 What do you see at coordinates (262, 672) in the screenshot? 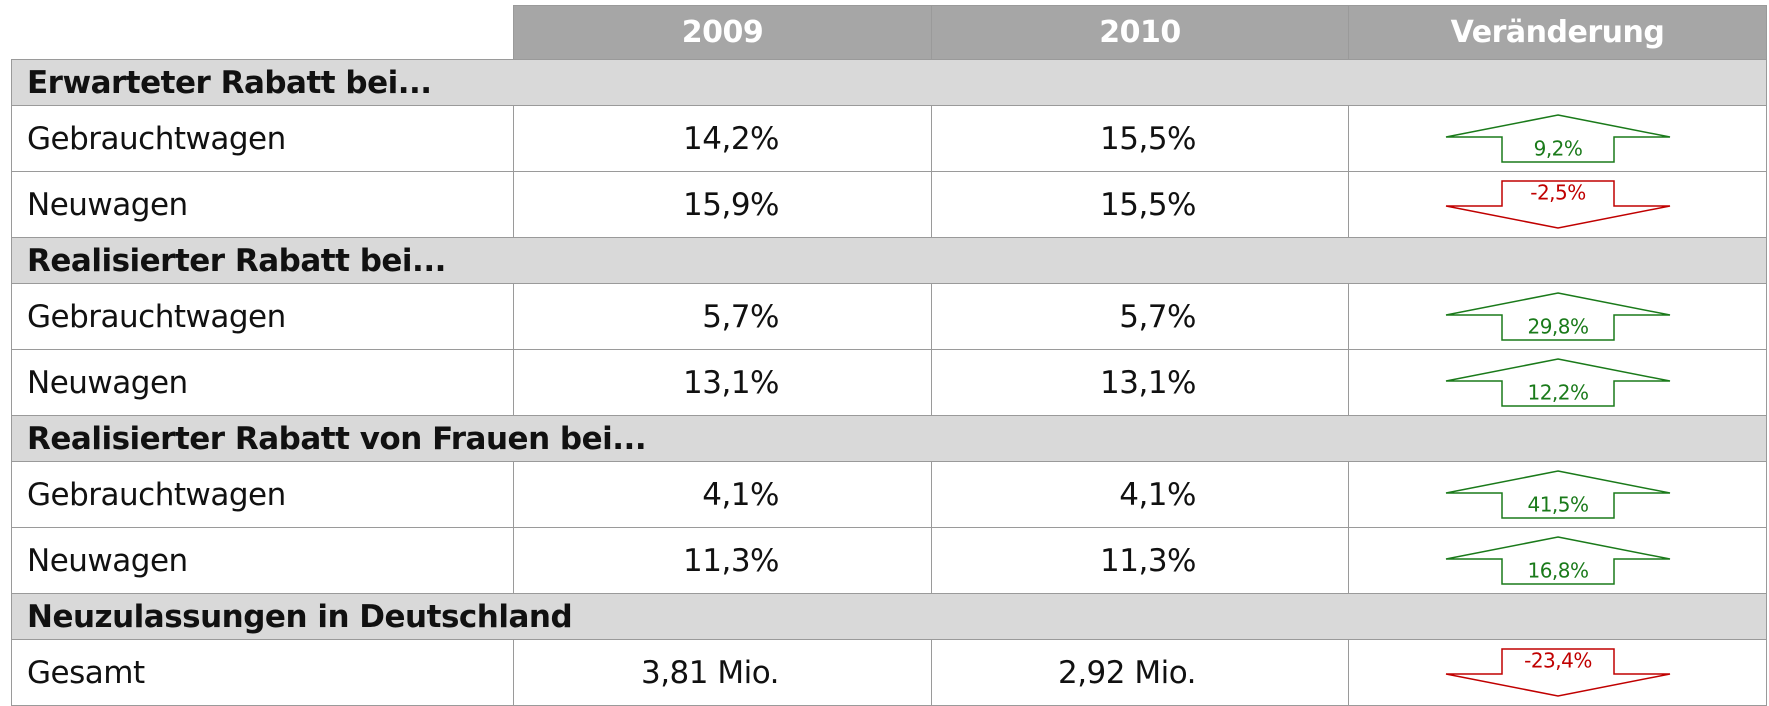
I see `row-label: Gesamt` at bounding box center [262, 672].